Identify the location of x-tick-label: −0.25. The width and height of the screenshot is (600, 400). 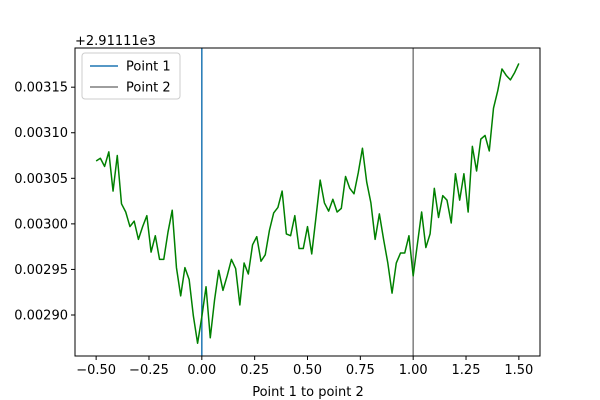
(149, 370).